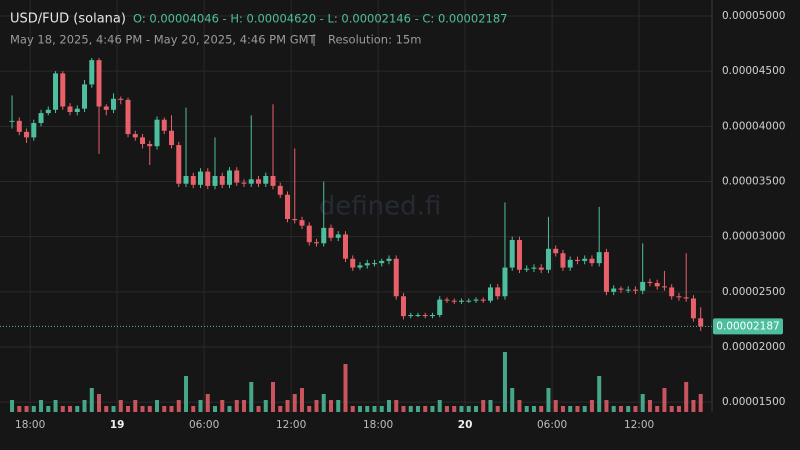 The height and width of the screenshot is (450, 800). Describe the element at coordinates (748, 326) in the screenshot. I see `last-price-tag` at that location.